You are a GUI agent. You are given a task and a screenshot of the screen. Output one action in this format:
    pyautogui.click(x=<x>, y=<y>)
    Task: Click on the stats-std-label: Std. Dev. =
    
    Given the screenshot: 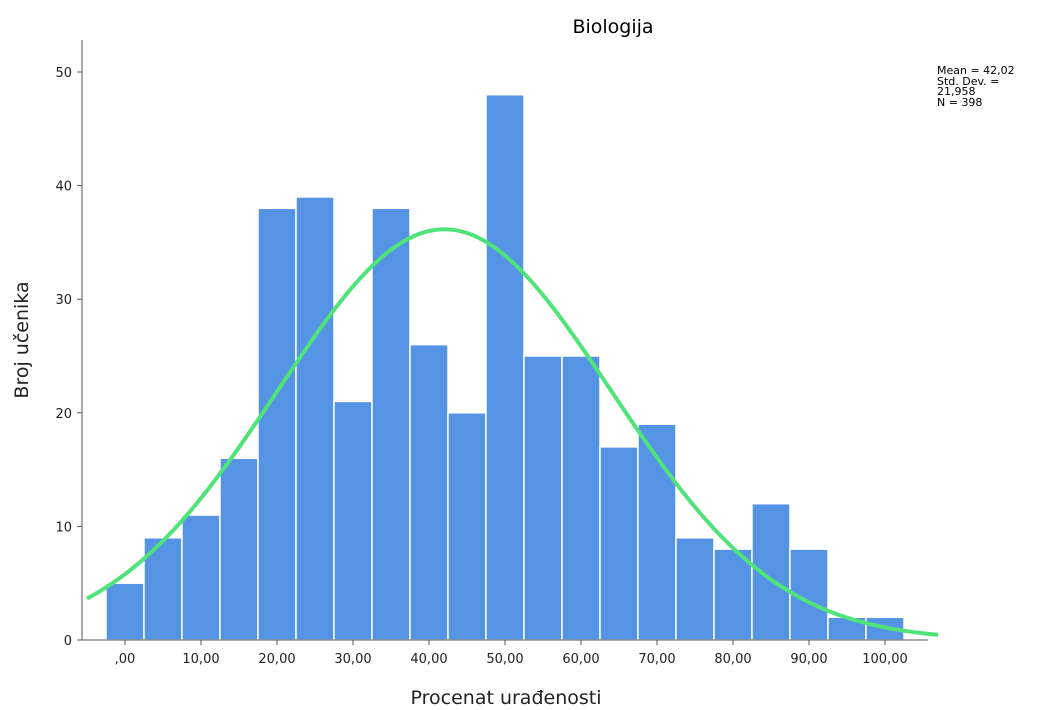 What is the action you would take?
    pyautogui.click(x=968, y=81)
    